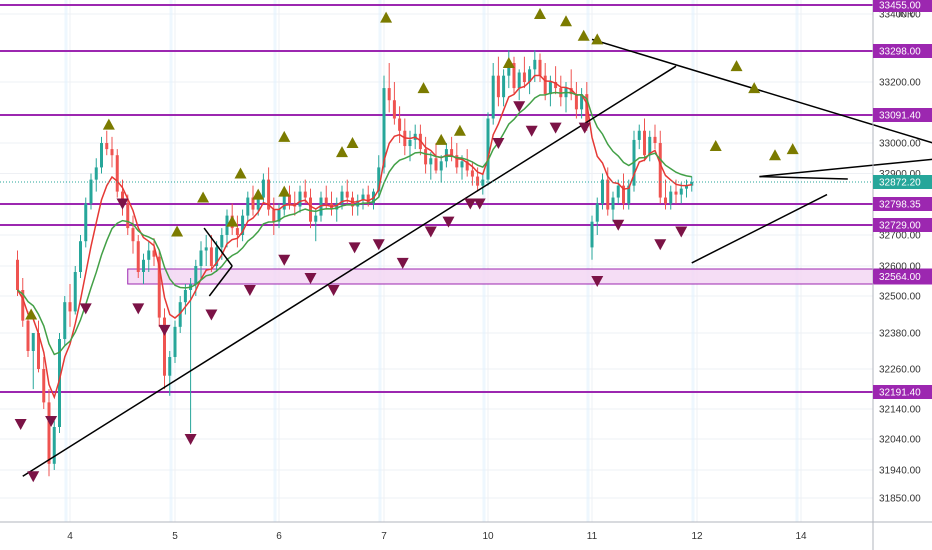 The width and height of the screenshot is (932, 550). I want to click on support-zone, so click(529, 276).